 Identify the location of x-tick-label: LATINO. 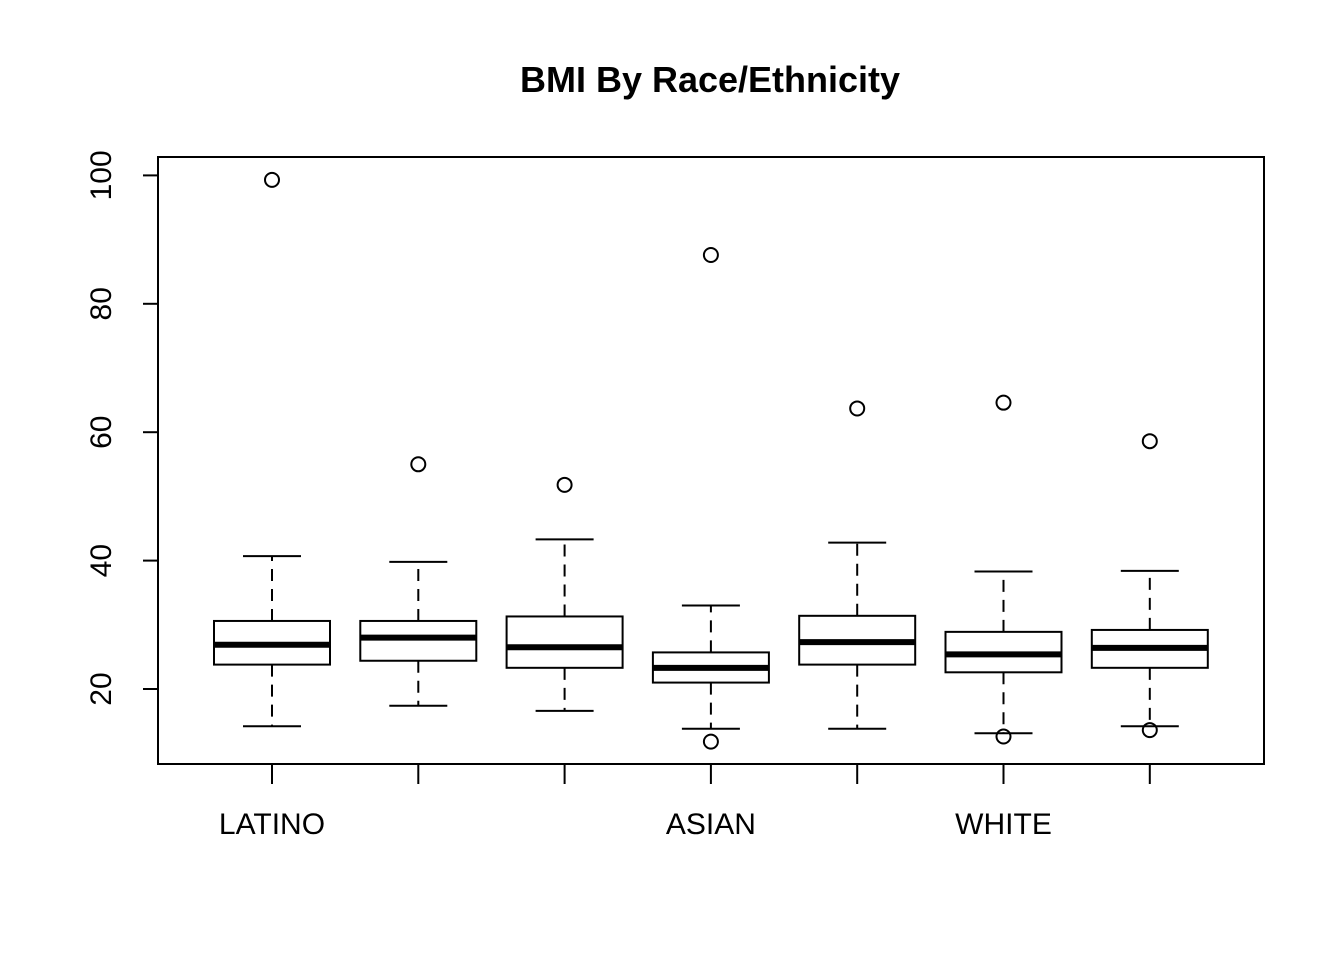
(272, 824).